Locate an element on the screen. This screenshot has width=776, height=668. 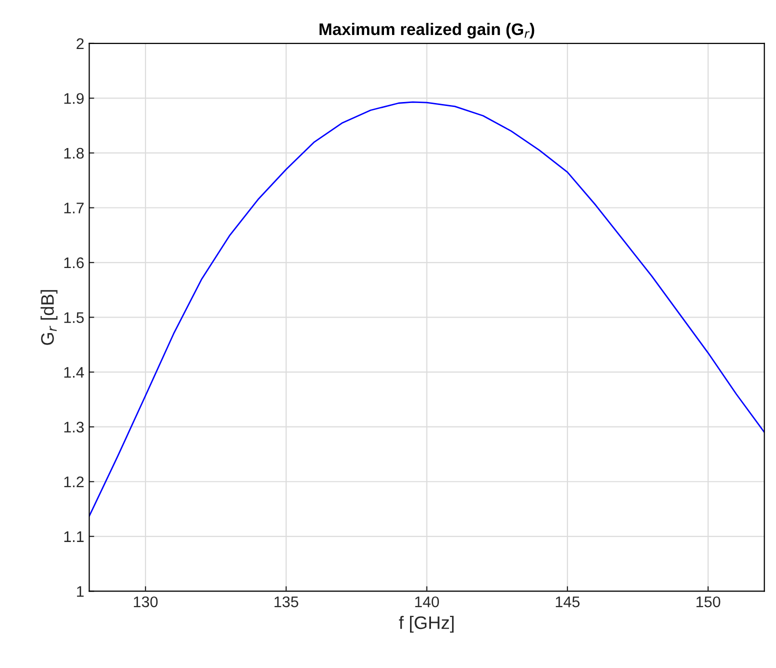
y-tick-label: 1.6 is located at coordinates (74, 262).